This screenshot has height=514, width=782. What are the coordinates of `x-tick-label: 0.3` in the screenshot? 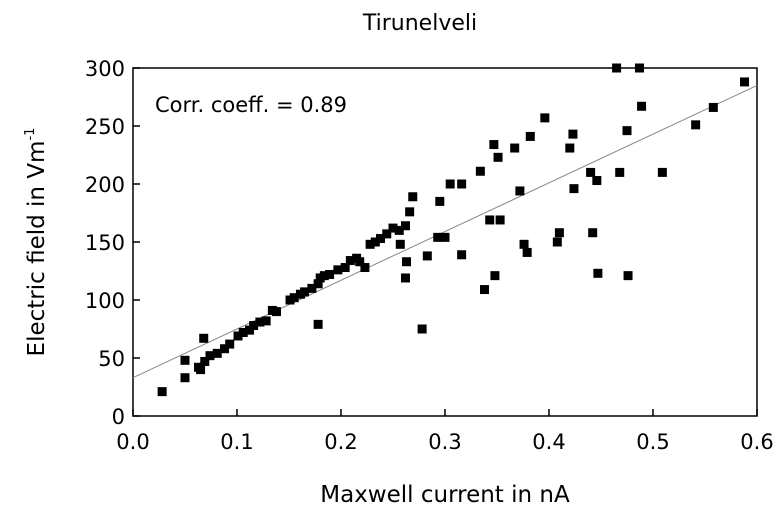 It's located at (444, 442).